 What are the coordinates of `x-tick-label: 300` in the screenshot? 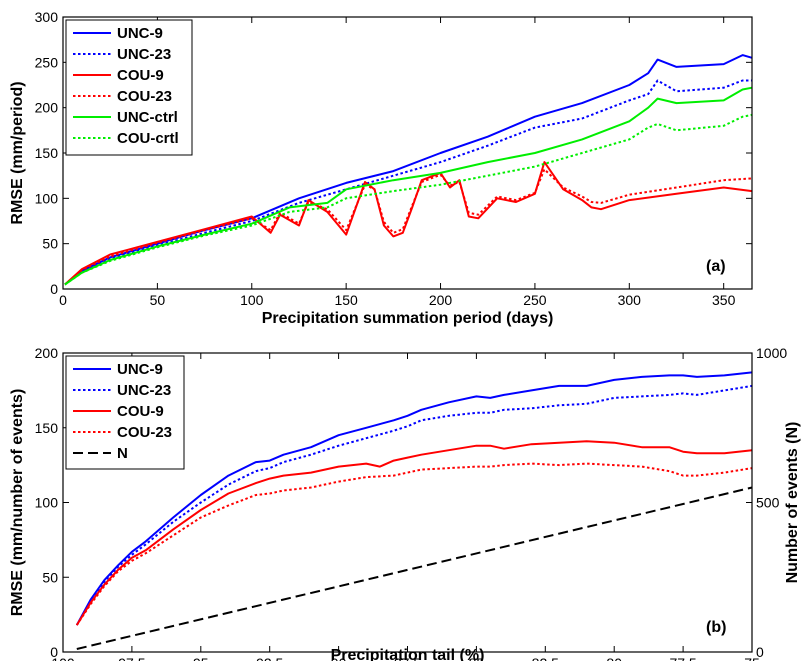 It's located at (630, 300).